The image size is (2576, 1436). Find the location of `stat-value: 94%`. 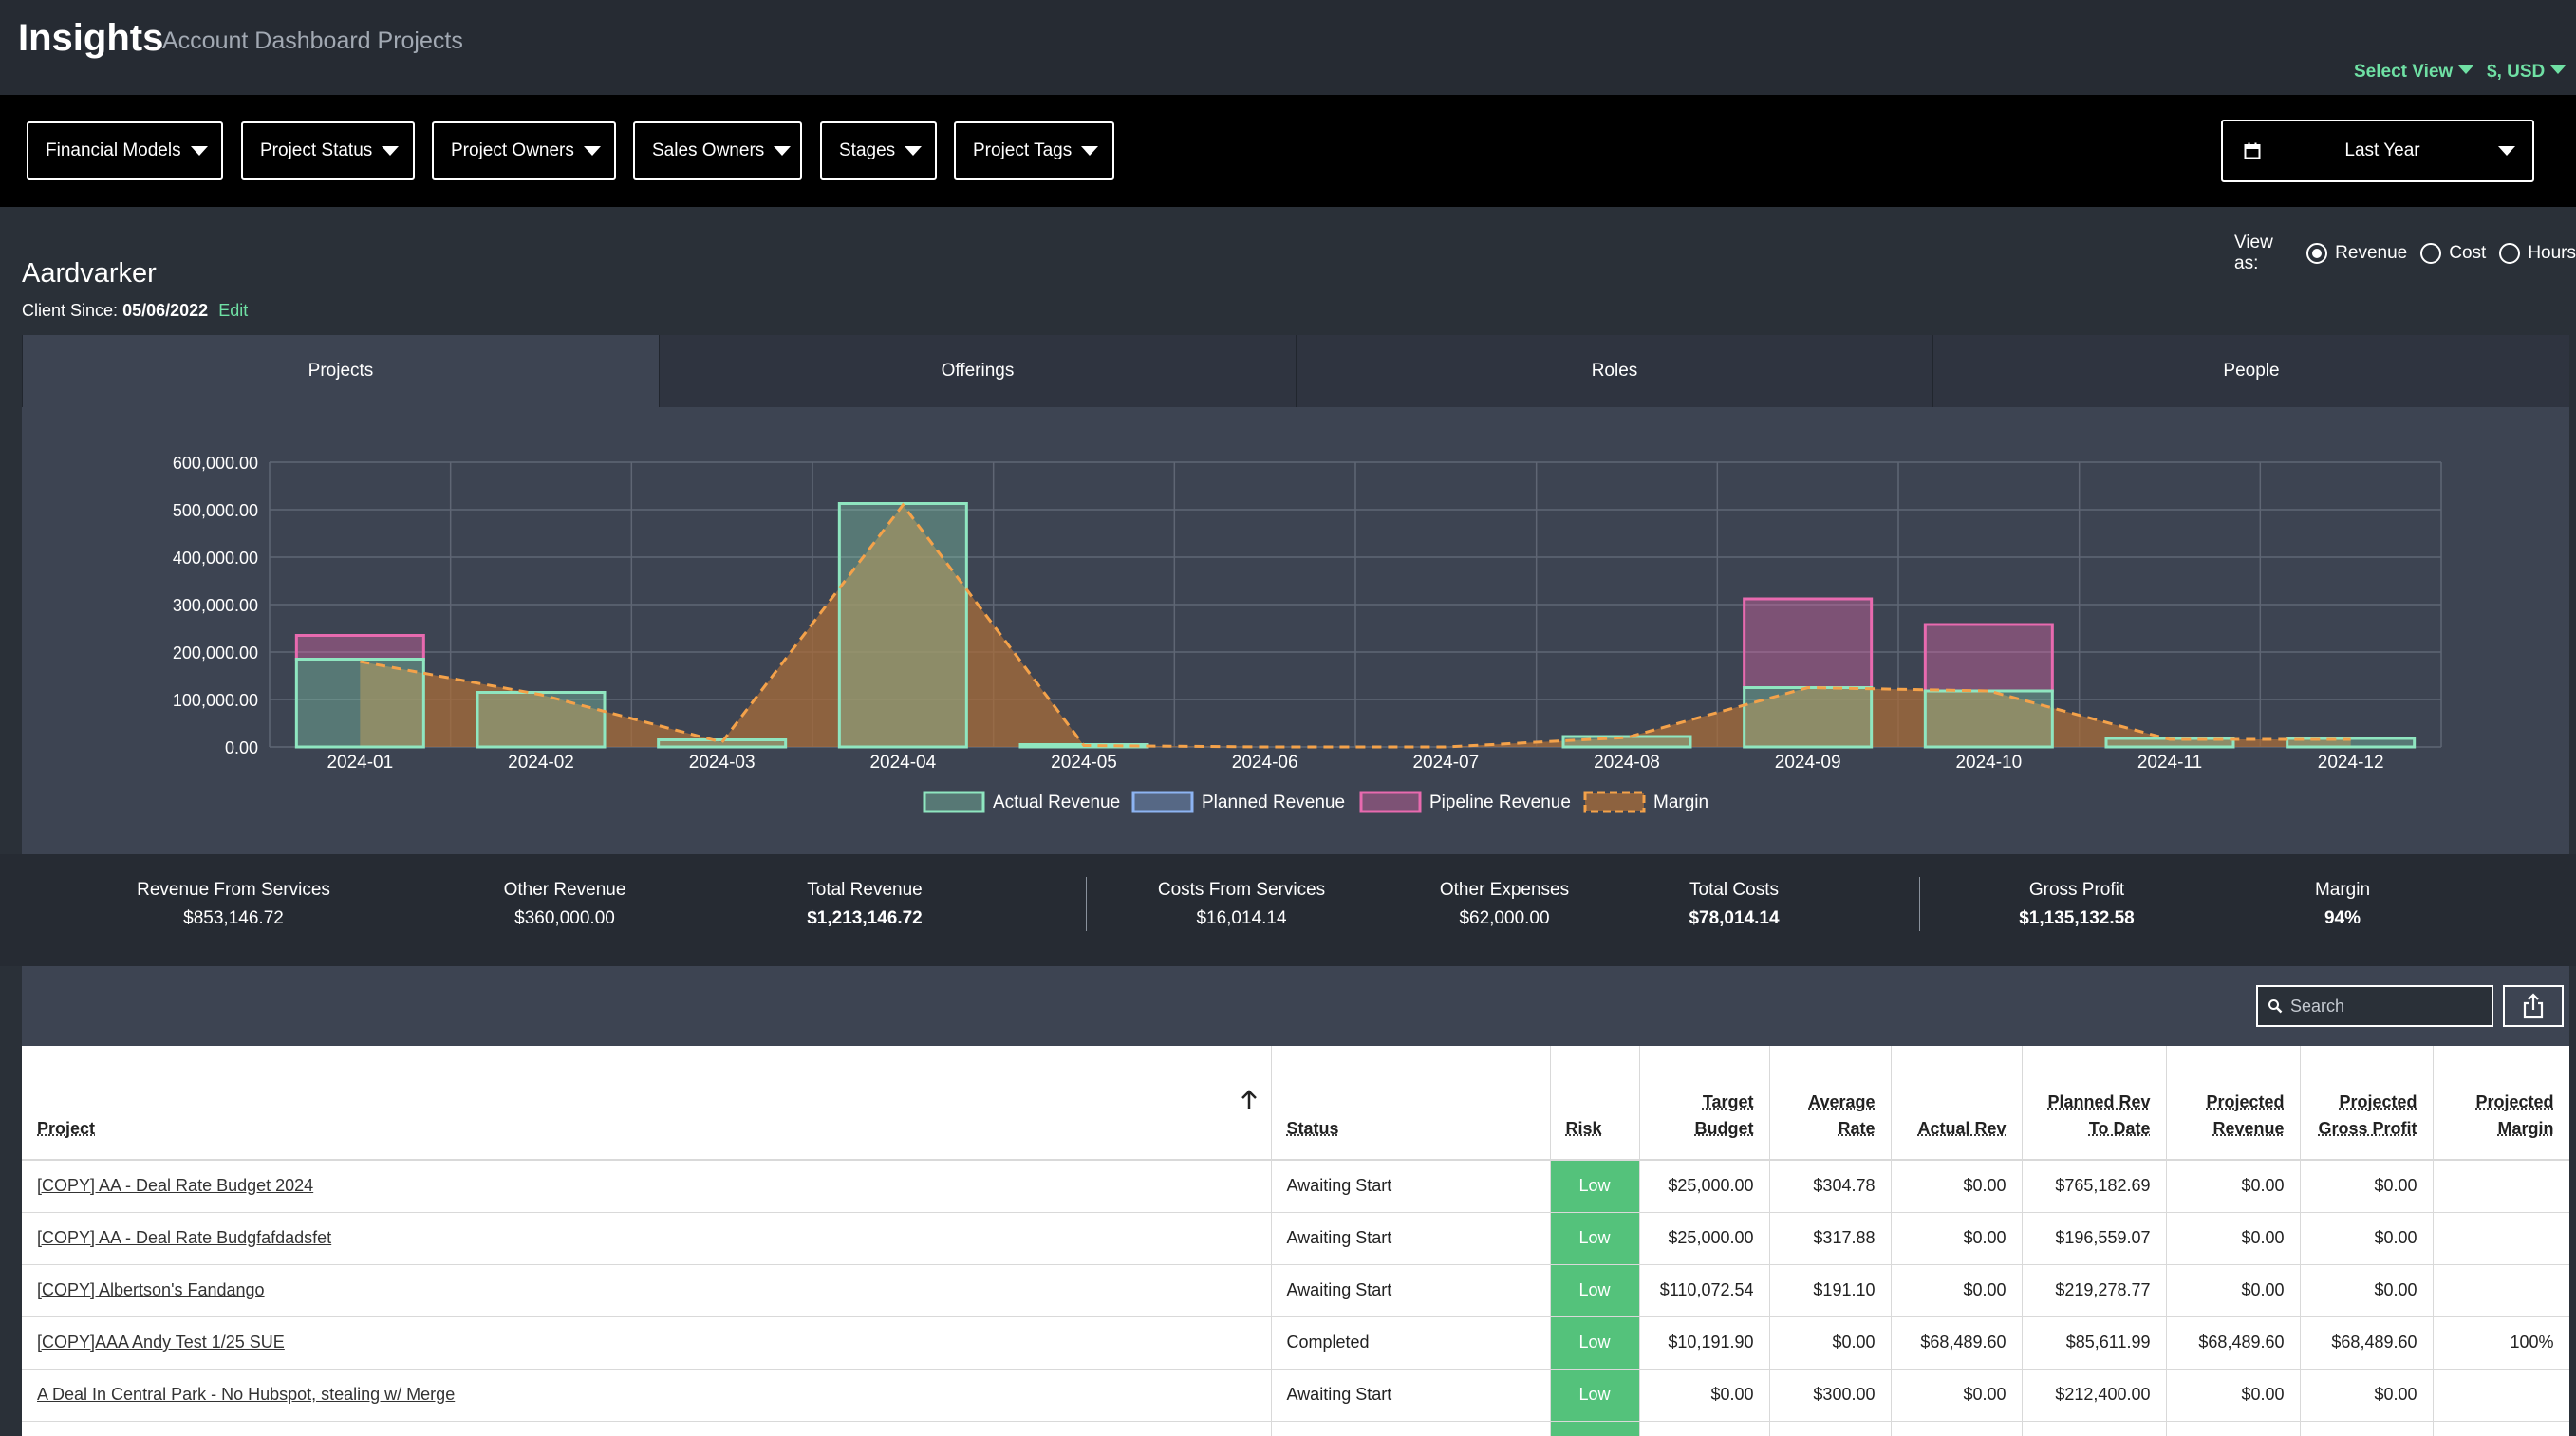

stat-value: 94% is located at coordinates (2342, 918).